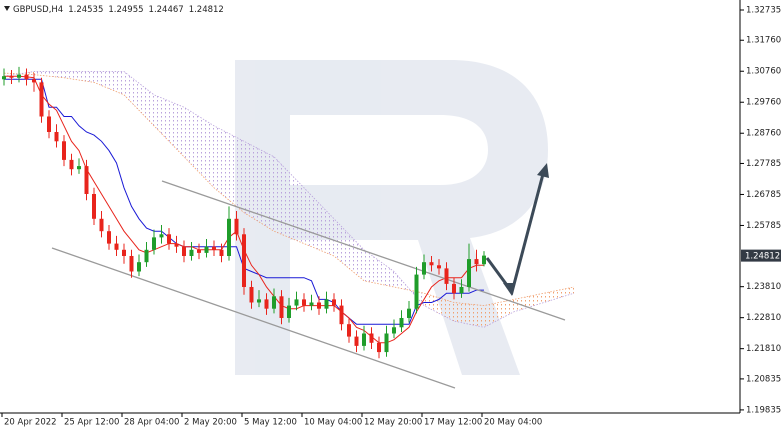  I want to click on y-tick-label: 1.23810, so click(763, 287).